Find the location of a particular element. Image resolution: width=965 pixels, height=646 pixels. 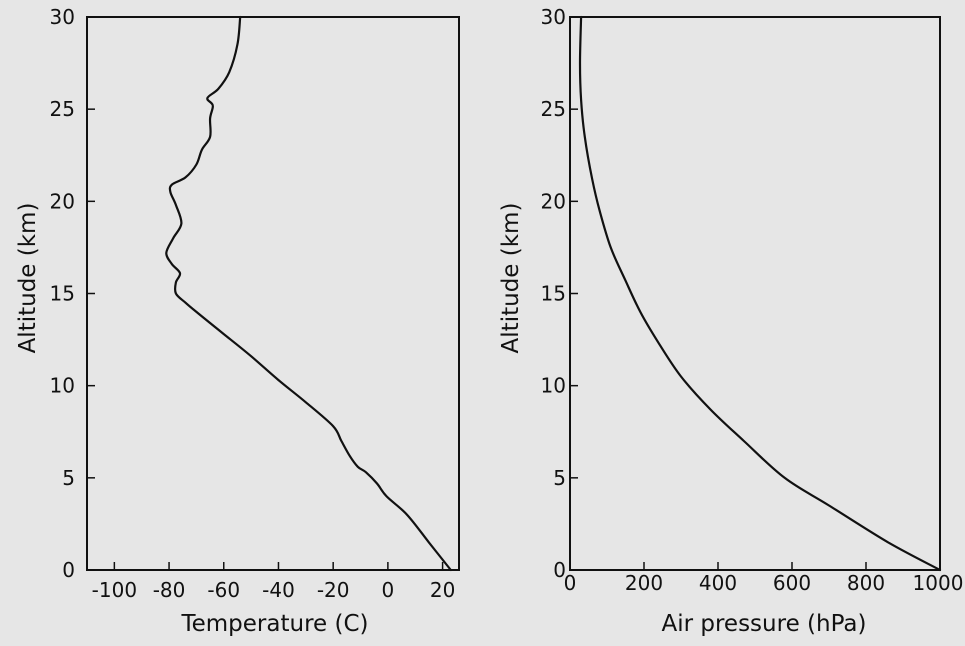

temperature-x-axis-label: Temperature (C) is located at coordinates (274, 624).